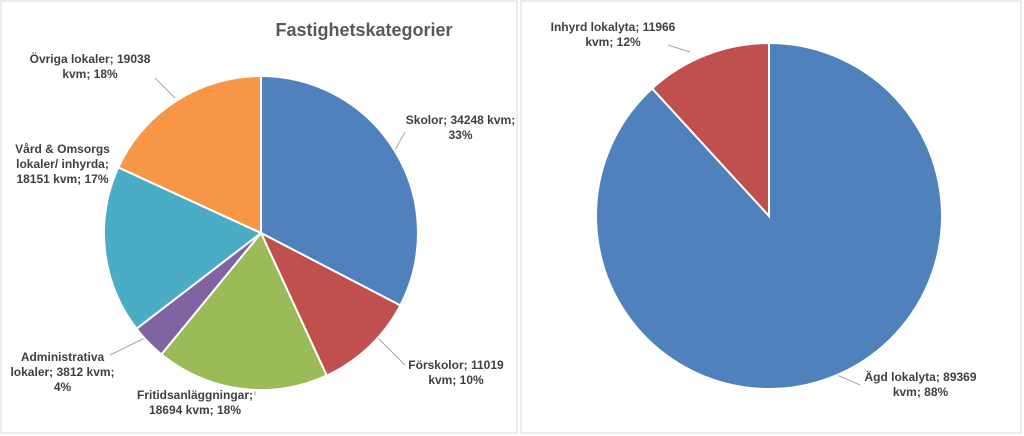 The image size is (1024, 436). Describe the element at coordinates (460, 127) in the screenshot. I see `data-label: Skolor; 34248 kvm; 33%` at that location.